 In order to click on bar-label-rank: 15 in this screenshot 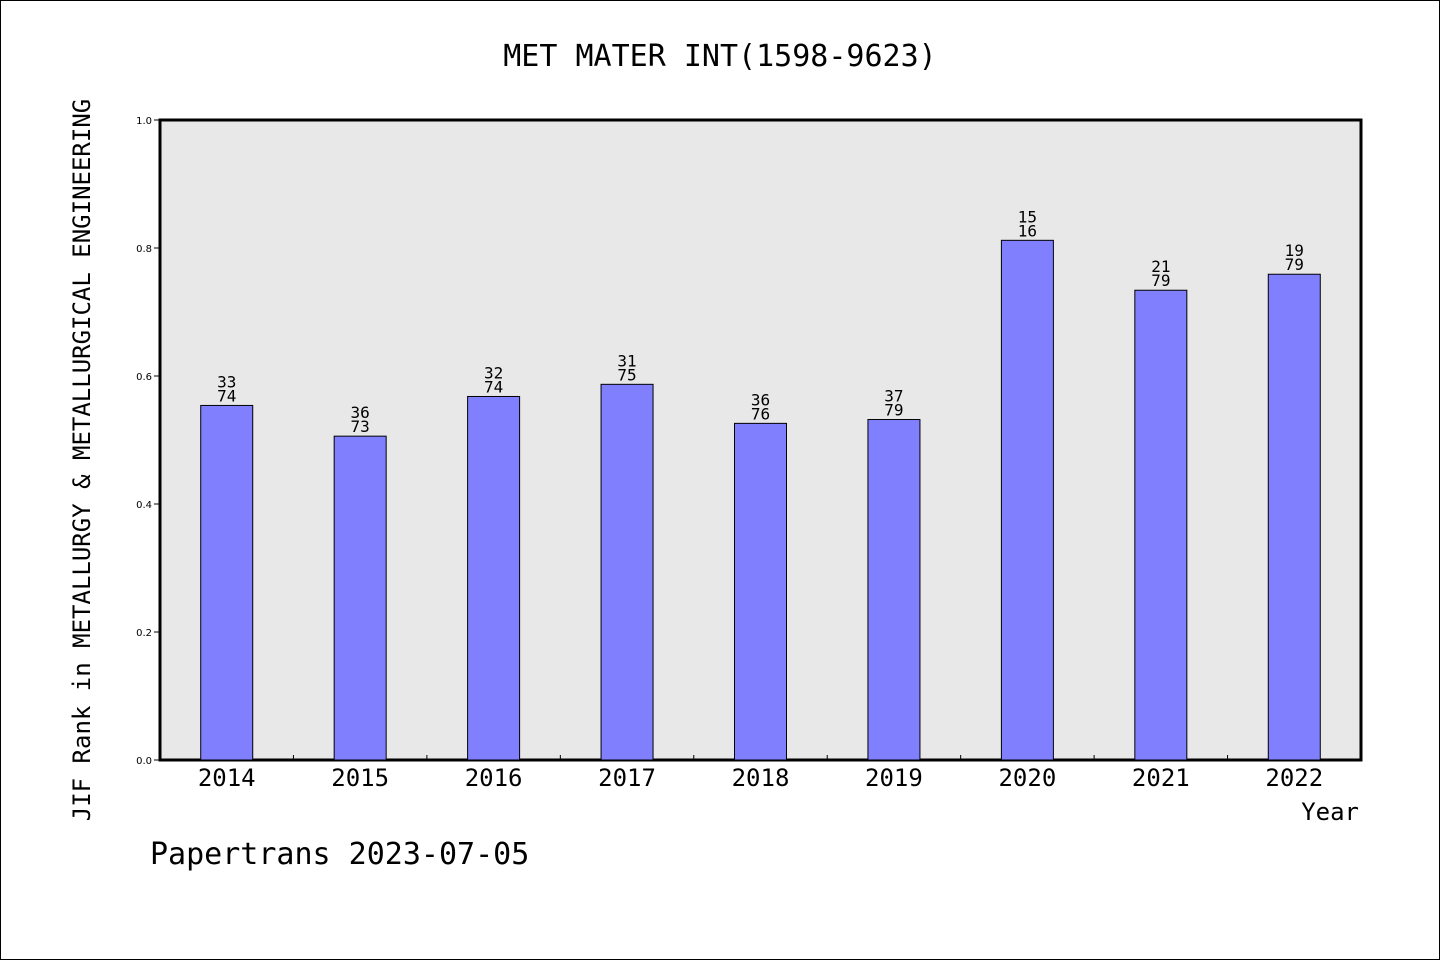, I will do `click(1027, 216)`.